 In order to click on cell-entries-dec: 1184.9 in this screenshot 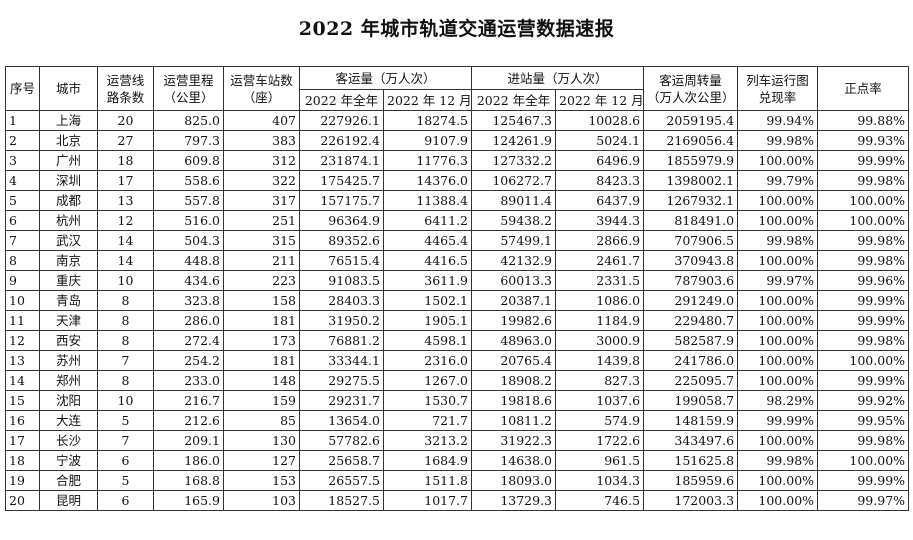, I will do `click(600, 320)`.